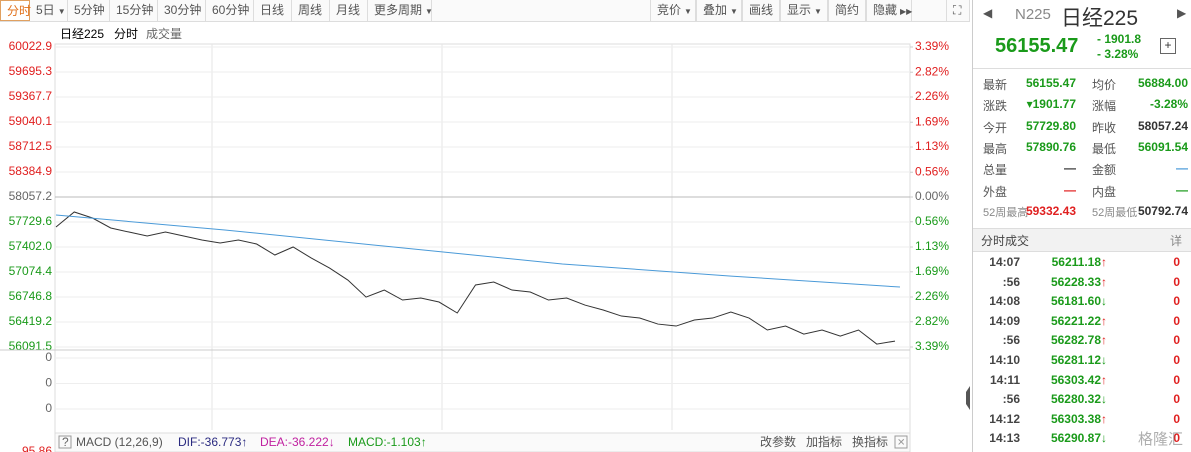 The height and width of the screenshot is (452, 1191). Describe the element at coordinates (31, 321) in the screenshot. I see `y-tick-label: 56419.2` at that location.